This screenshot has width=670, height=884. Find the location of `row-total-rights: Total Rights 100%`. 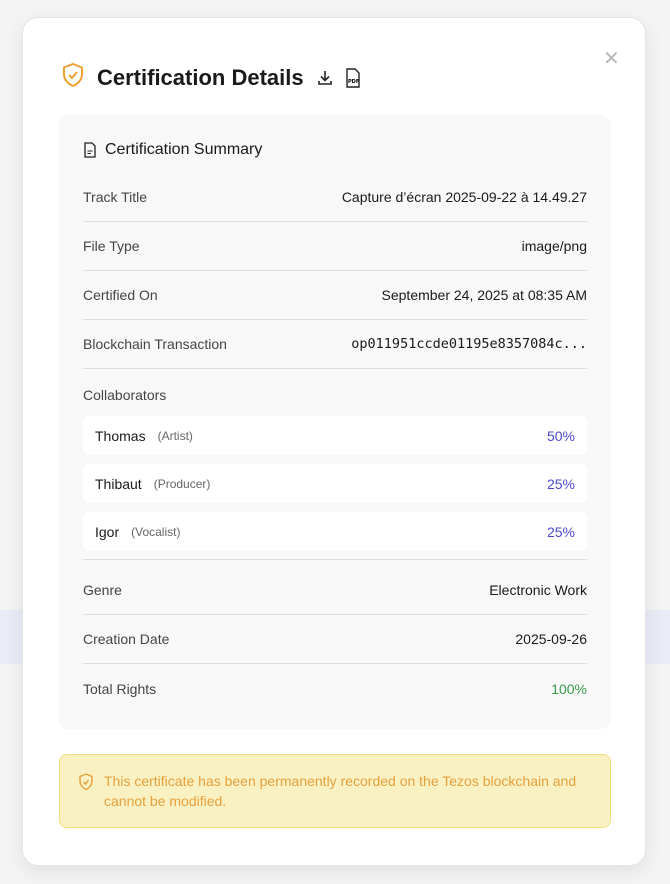

row-total-rights: Total Rights 100% is located at coordinates (335, 688).